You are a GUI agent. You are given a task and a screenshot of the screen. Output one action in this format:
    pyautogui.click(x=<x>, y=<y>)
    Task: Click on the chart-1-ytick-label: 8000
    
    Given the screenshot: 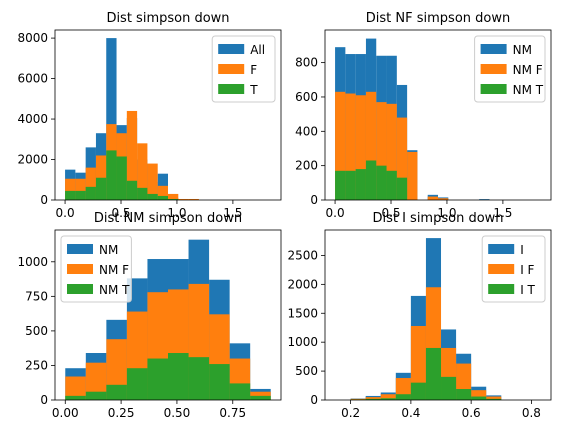 What is the action you would take?
    pyautogui.click(x=32, y=38)
    